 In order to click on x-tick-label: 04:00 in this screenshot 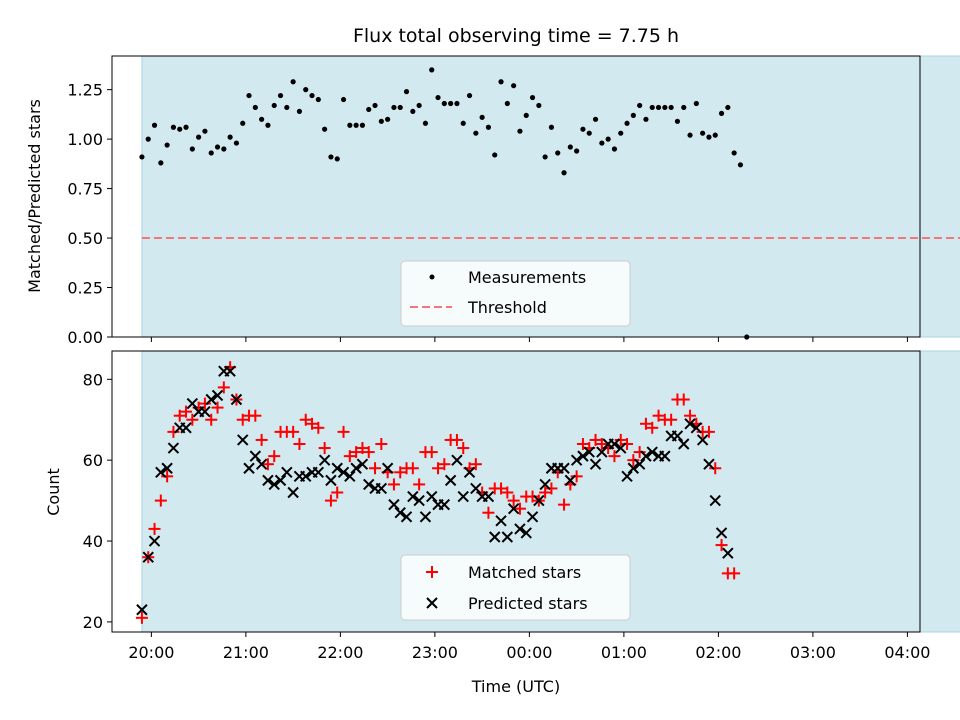, I will do `click(907, 652)`.